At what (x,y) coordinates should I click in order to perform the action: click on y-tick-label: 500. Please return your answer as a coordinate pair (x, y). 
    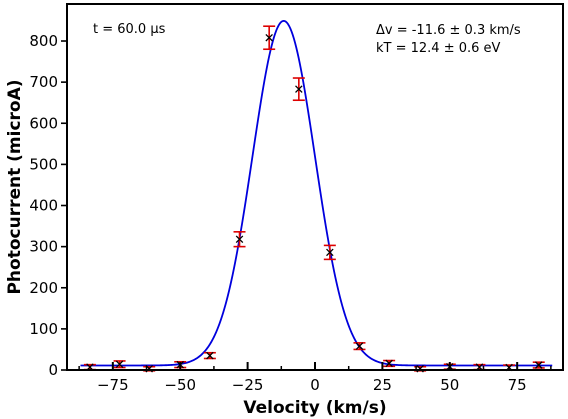
    Looking at the image, I should click on (43, 164).